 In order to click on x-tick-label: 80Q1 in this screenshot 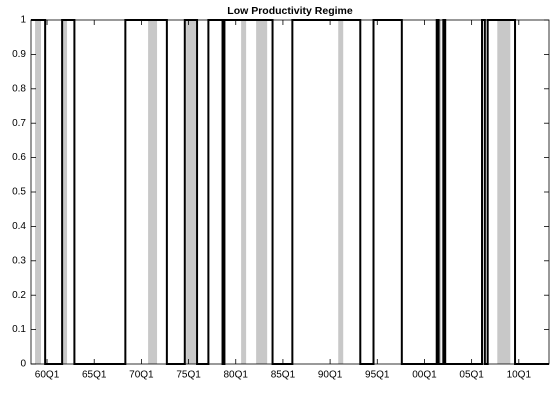, I will do `click(236, 375)`.